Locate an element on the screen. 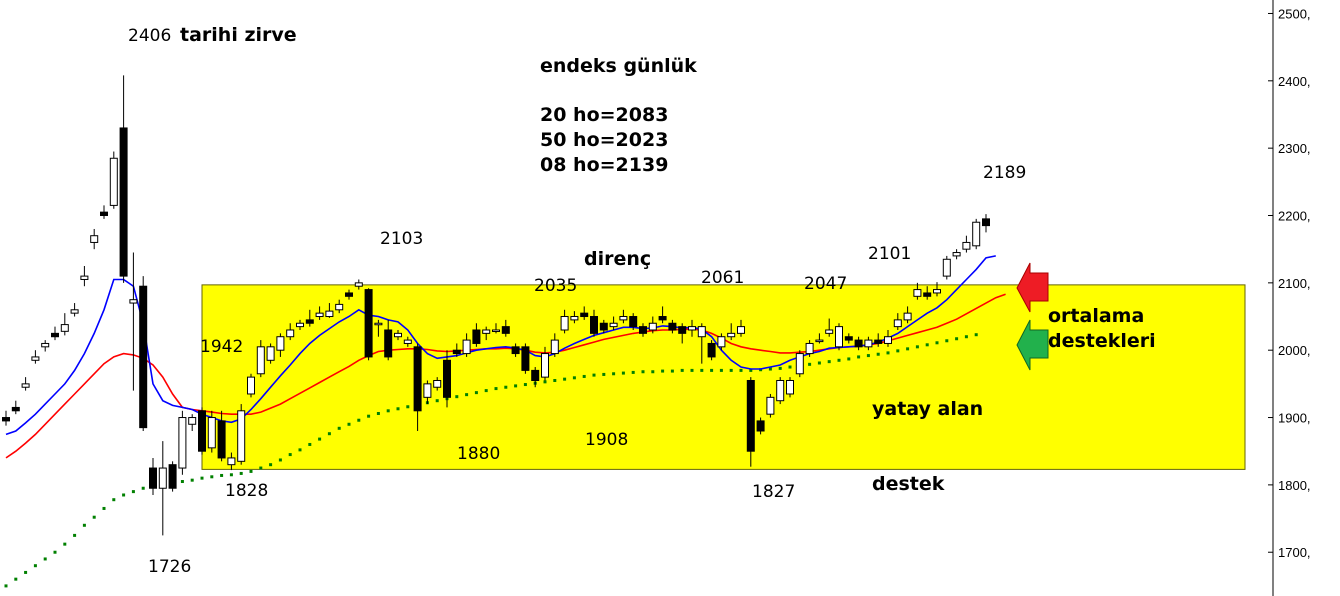 This screenshot has height=596, width=1340. y-tick-label: 1800, is located at coordinates (1294, 485).